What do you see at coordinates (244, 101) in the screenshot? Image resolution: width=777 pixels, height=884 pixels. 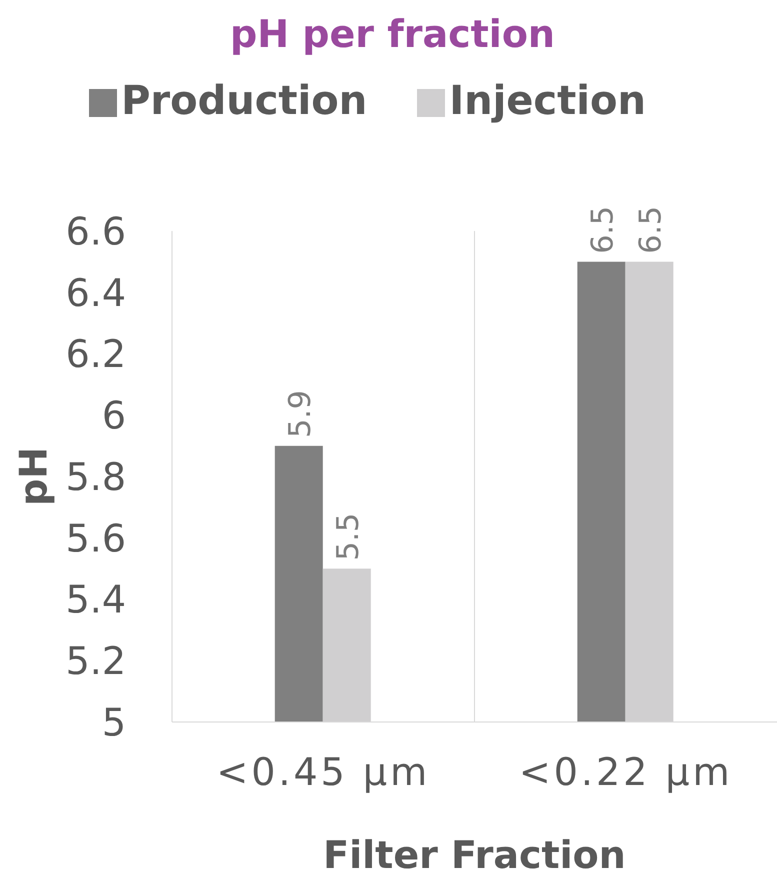 I see `legend-label: Production` at bounding box center [244, 101].